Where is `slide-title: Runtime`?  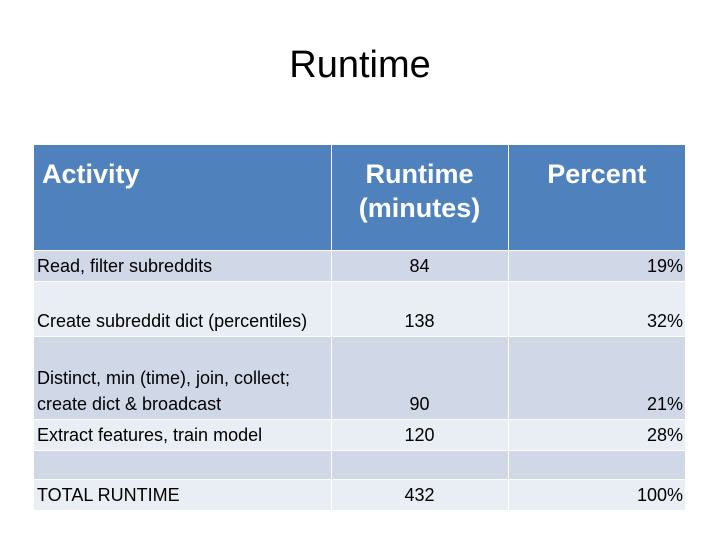 slide-title: Runtime is located at coordinates (360, 65).